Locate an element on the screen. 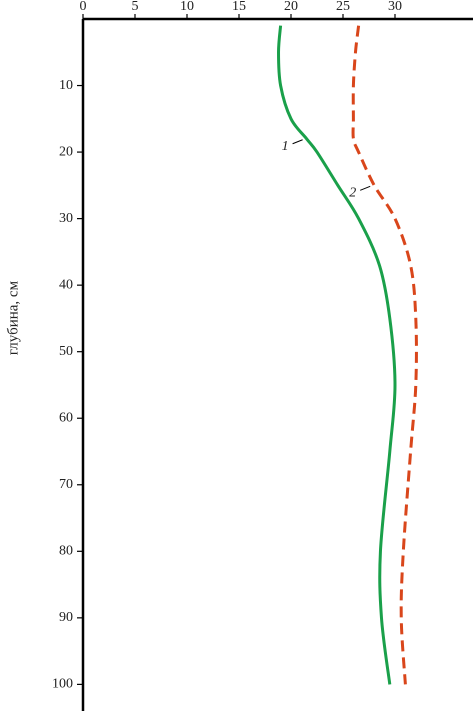  y-tick-label: 100 is located at coordinates (62, 684).